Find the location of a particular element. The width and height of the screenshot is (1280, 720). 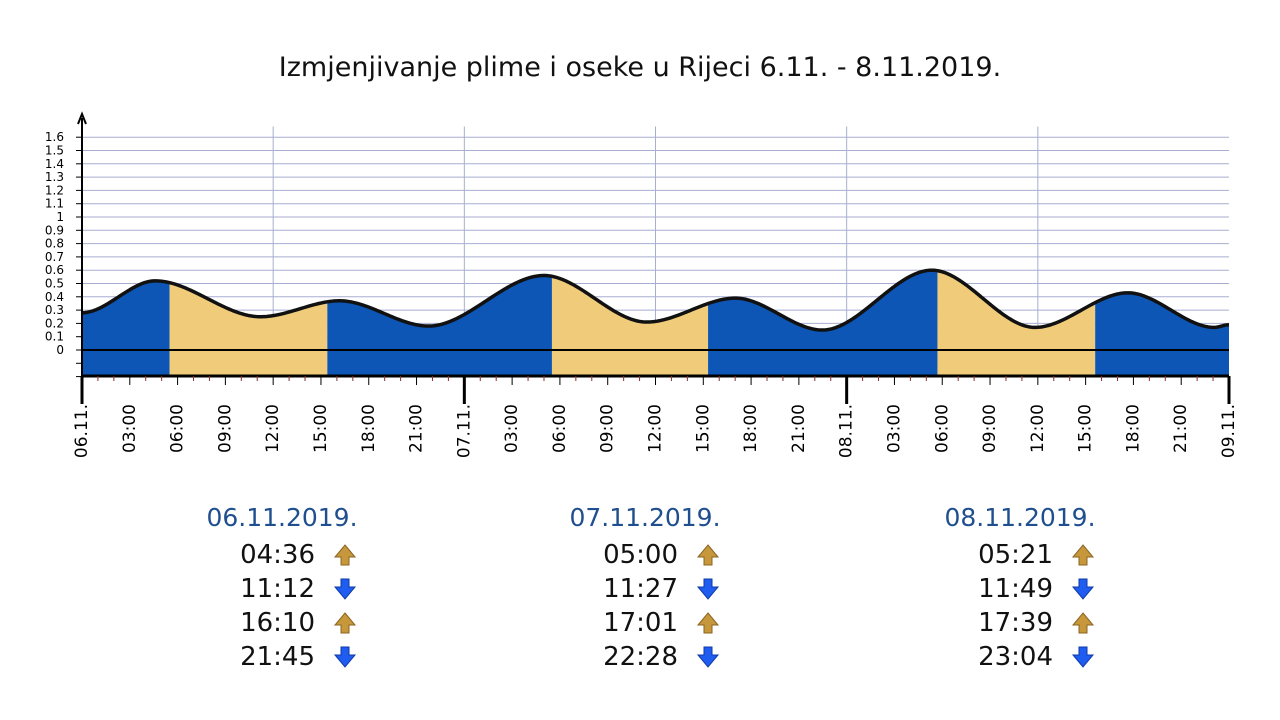

tide-time: 21:45 is located at coordinates (277, 657).